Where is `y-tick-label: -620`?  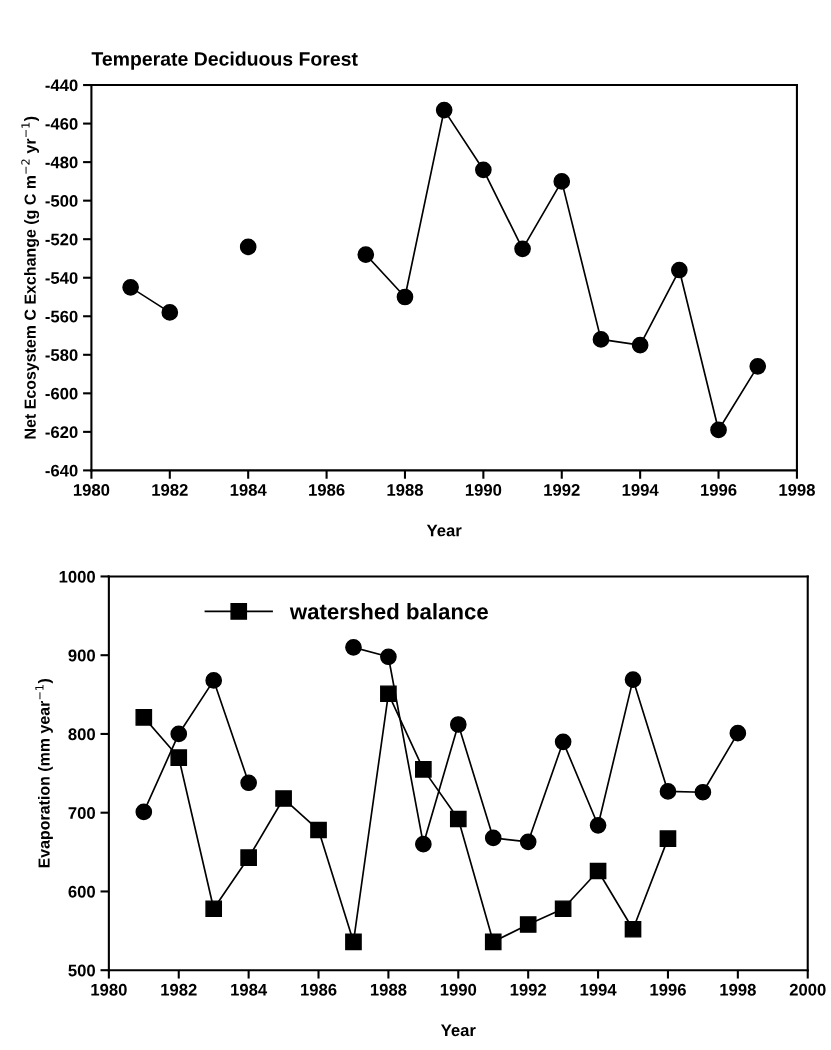 y-tick-label: -620 is located at coordinates (61, 432).